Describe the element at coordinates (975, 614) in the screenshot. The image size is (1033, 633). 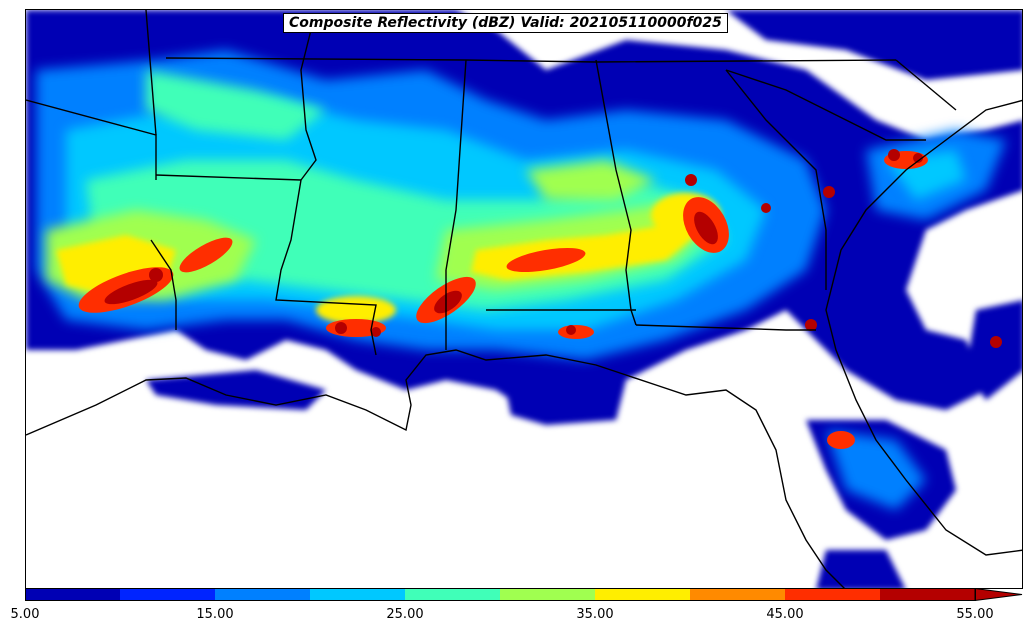
I see `colorbar-tick-label: 55.00` at that location.